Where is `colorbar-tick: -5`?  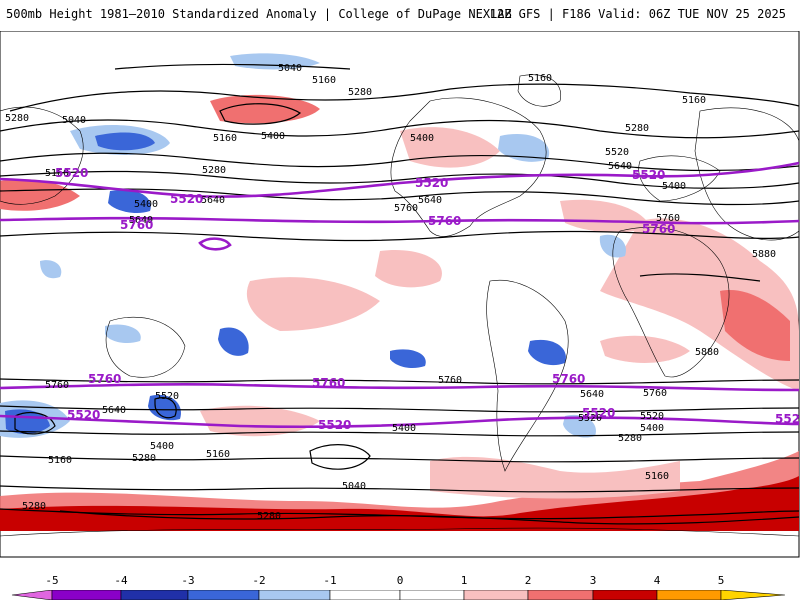
colorbar-tick: -5 is located at coordinates (52, 580).